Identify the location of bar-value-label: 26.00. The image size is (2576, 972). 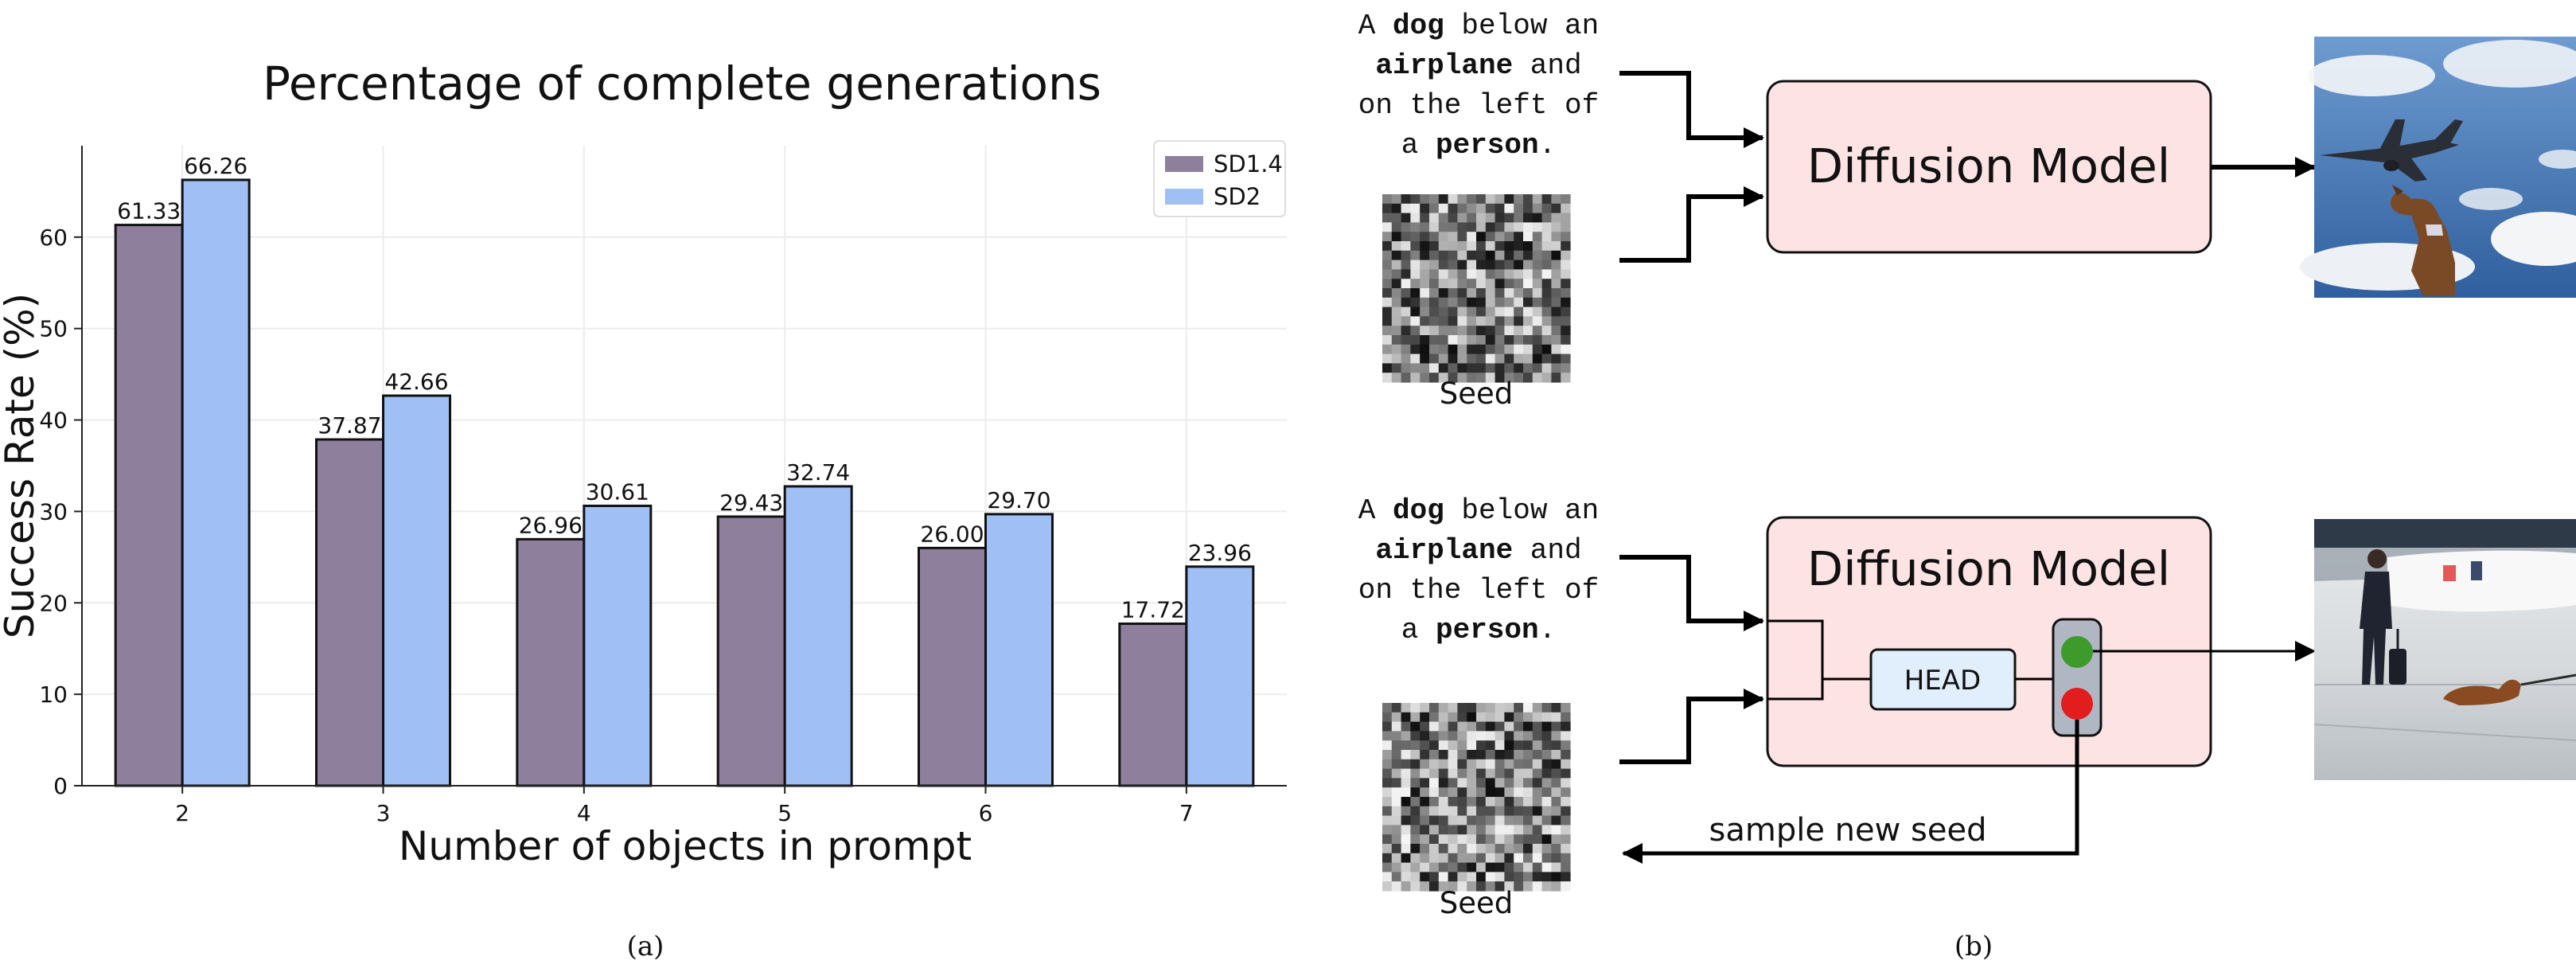
(952, 534).